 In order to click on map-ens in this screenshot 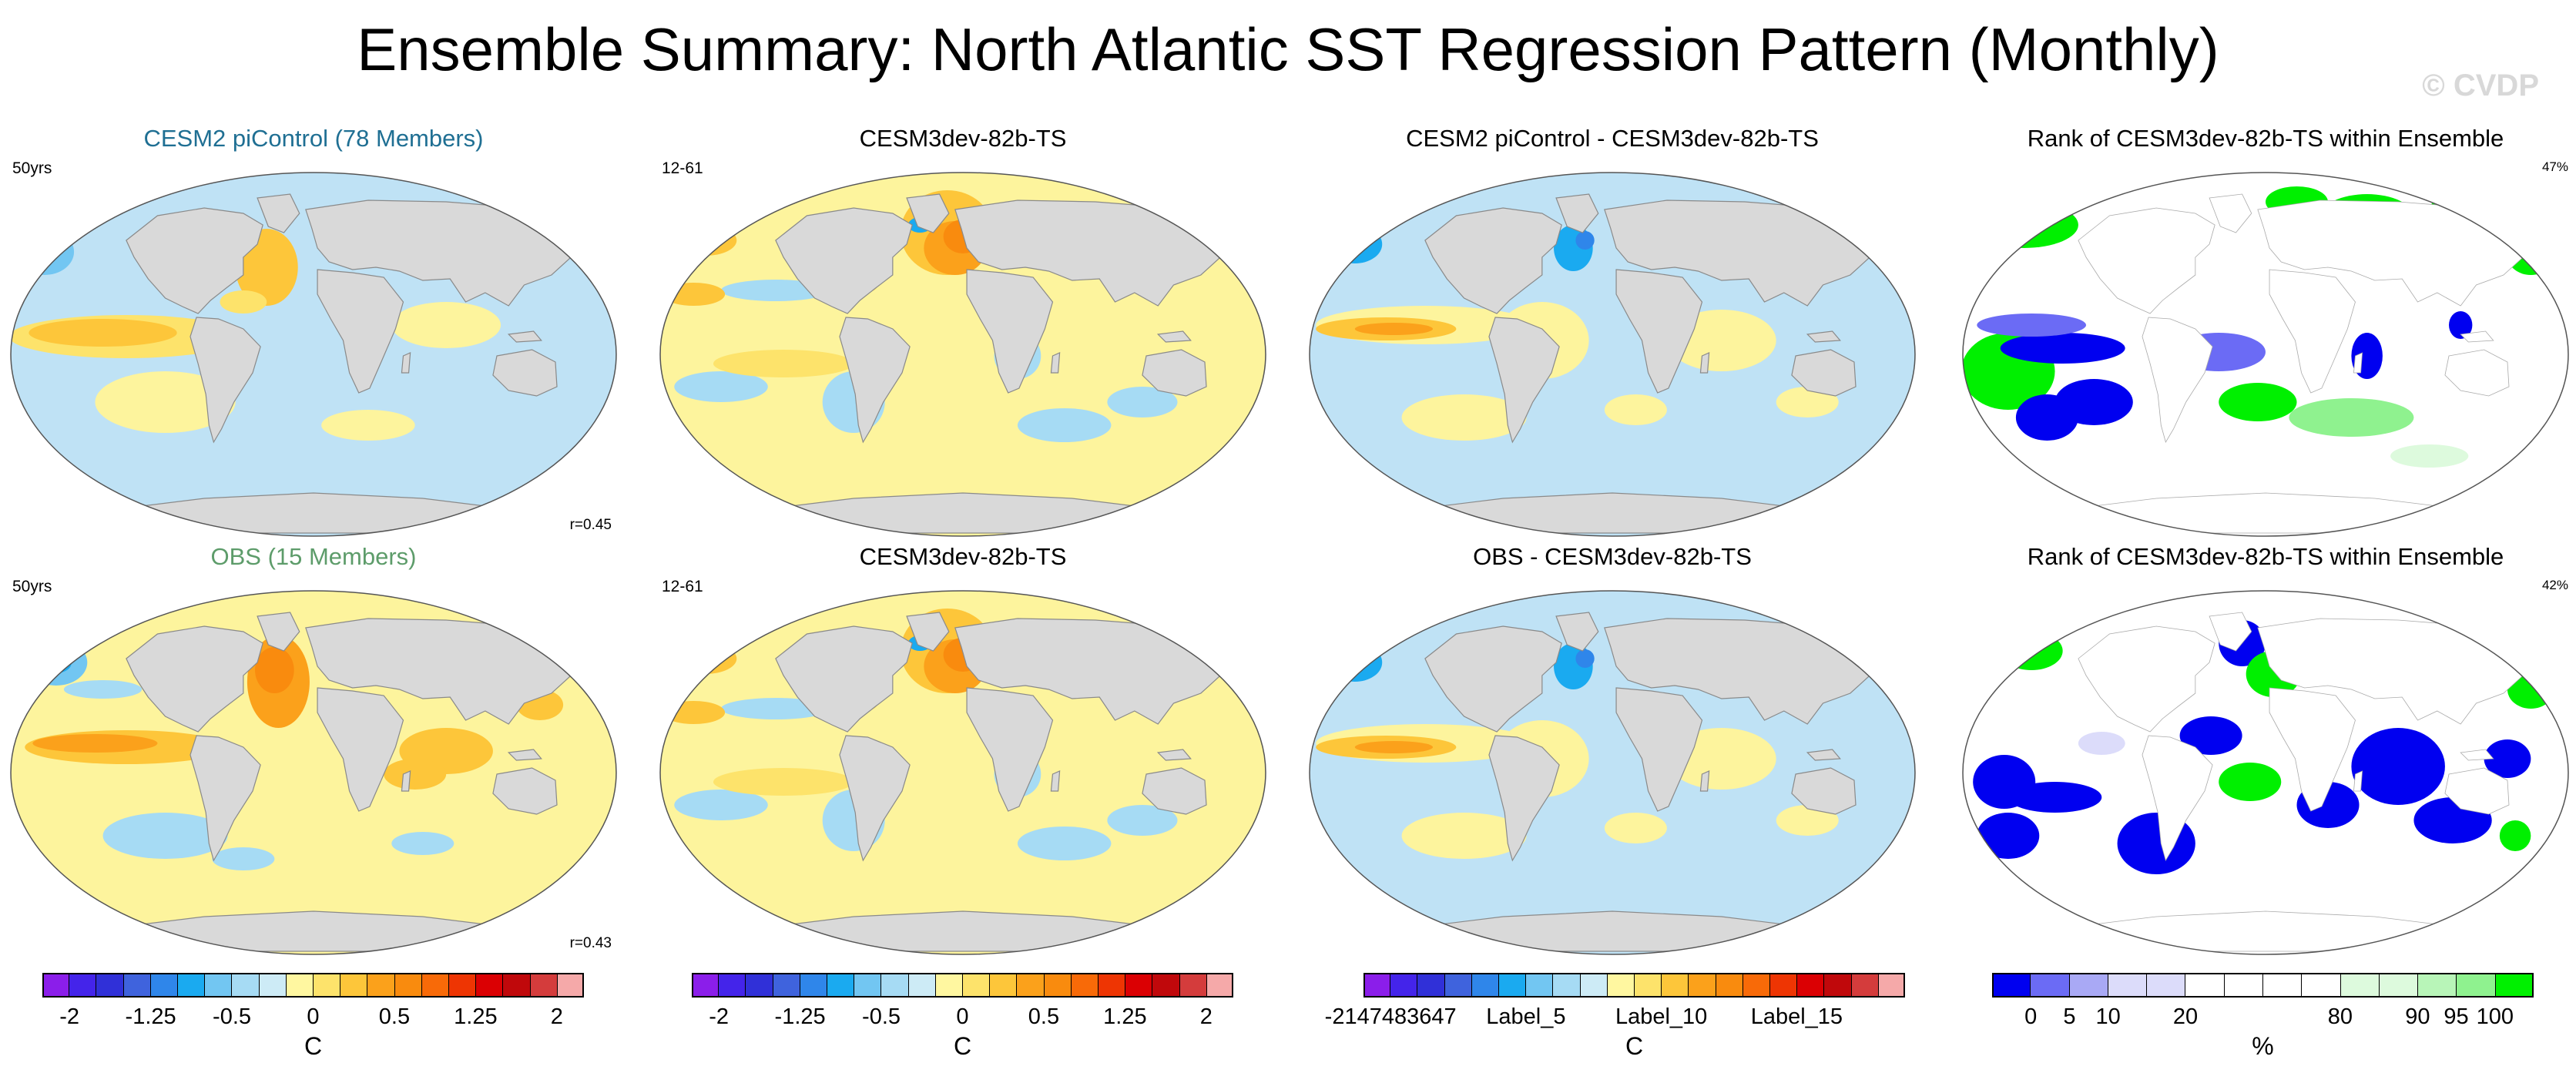, I will do `click(313, 354)`.